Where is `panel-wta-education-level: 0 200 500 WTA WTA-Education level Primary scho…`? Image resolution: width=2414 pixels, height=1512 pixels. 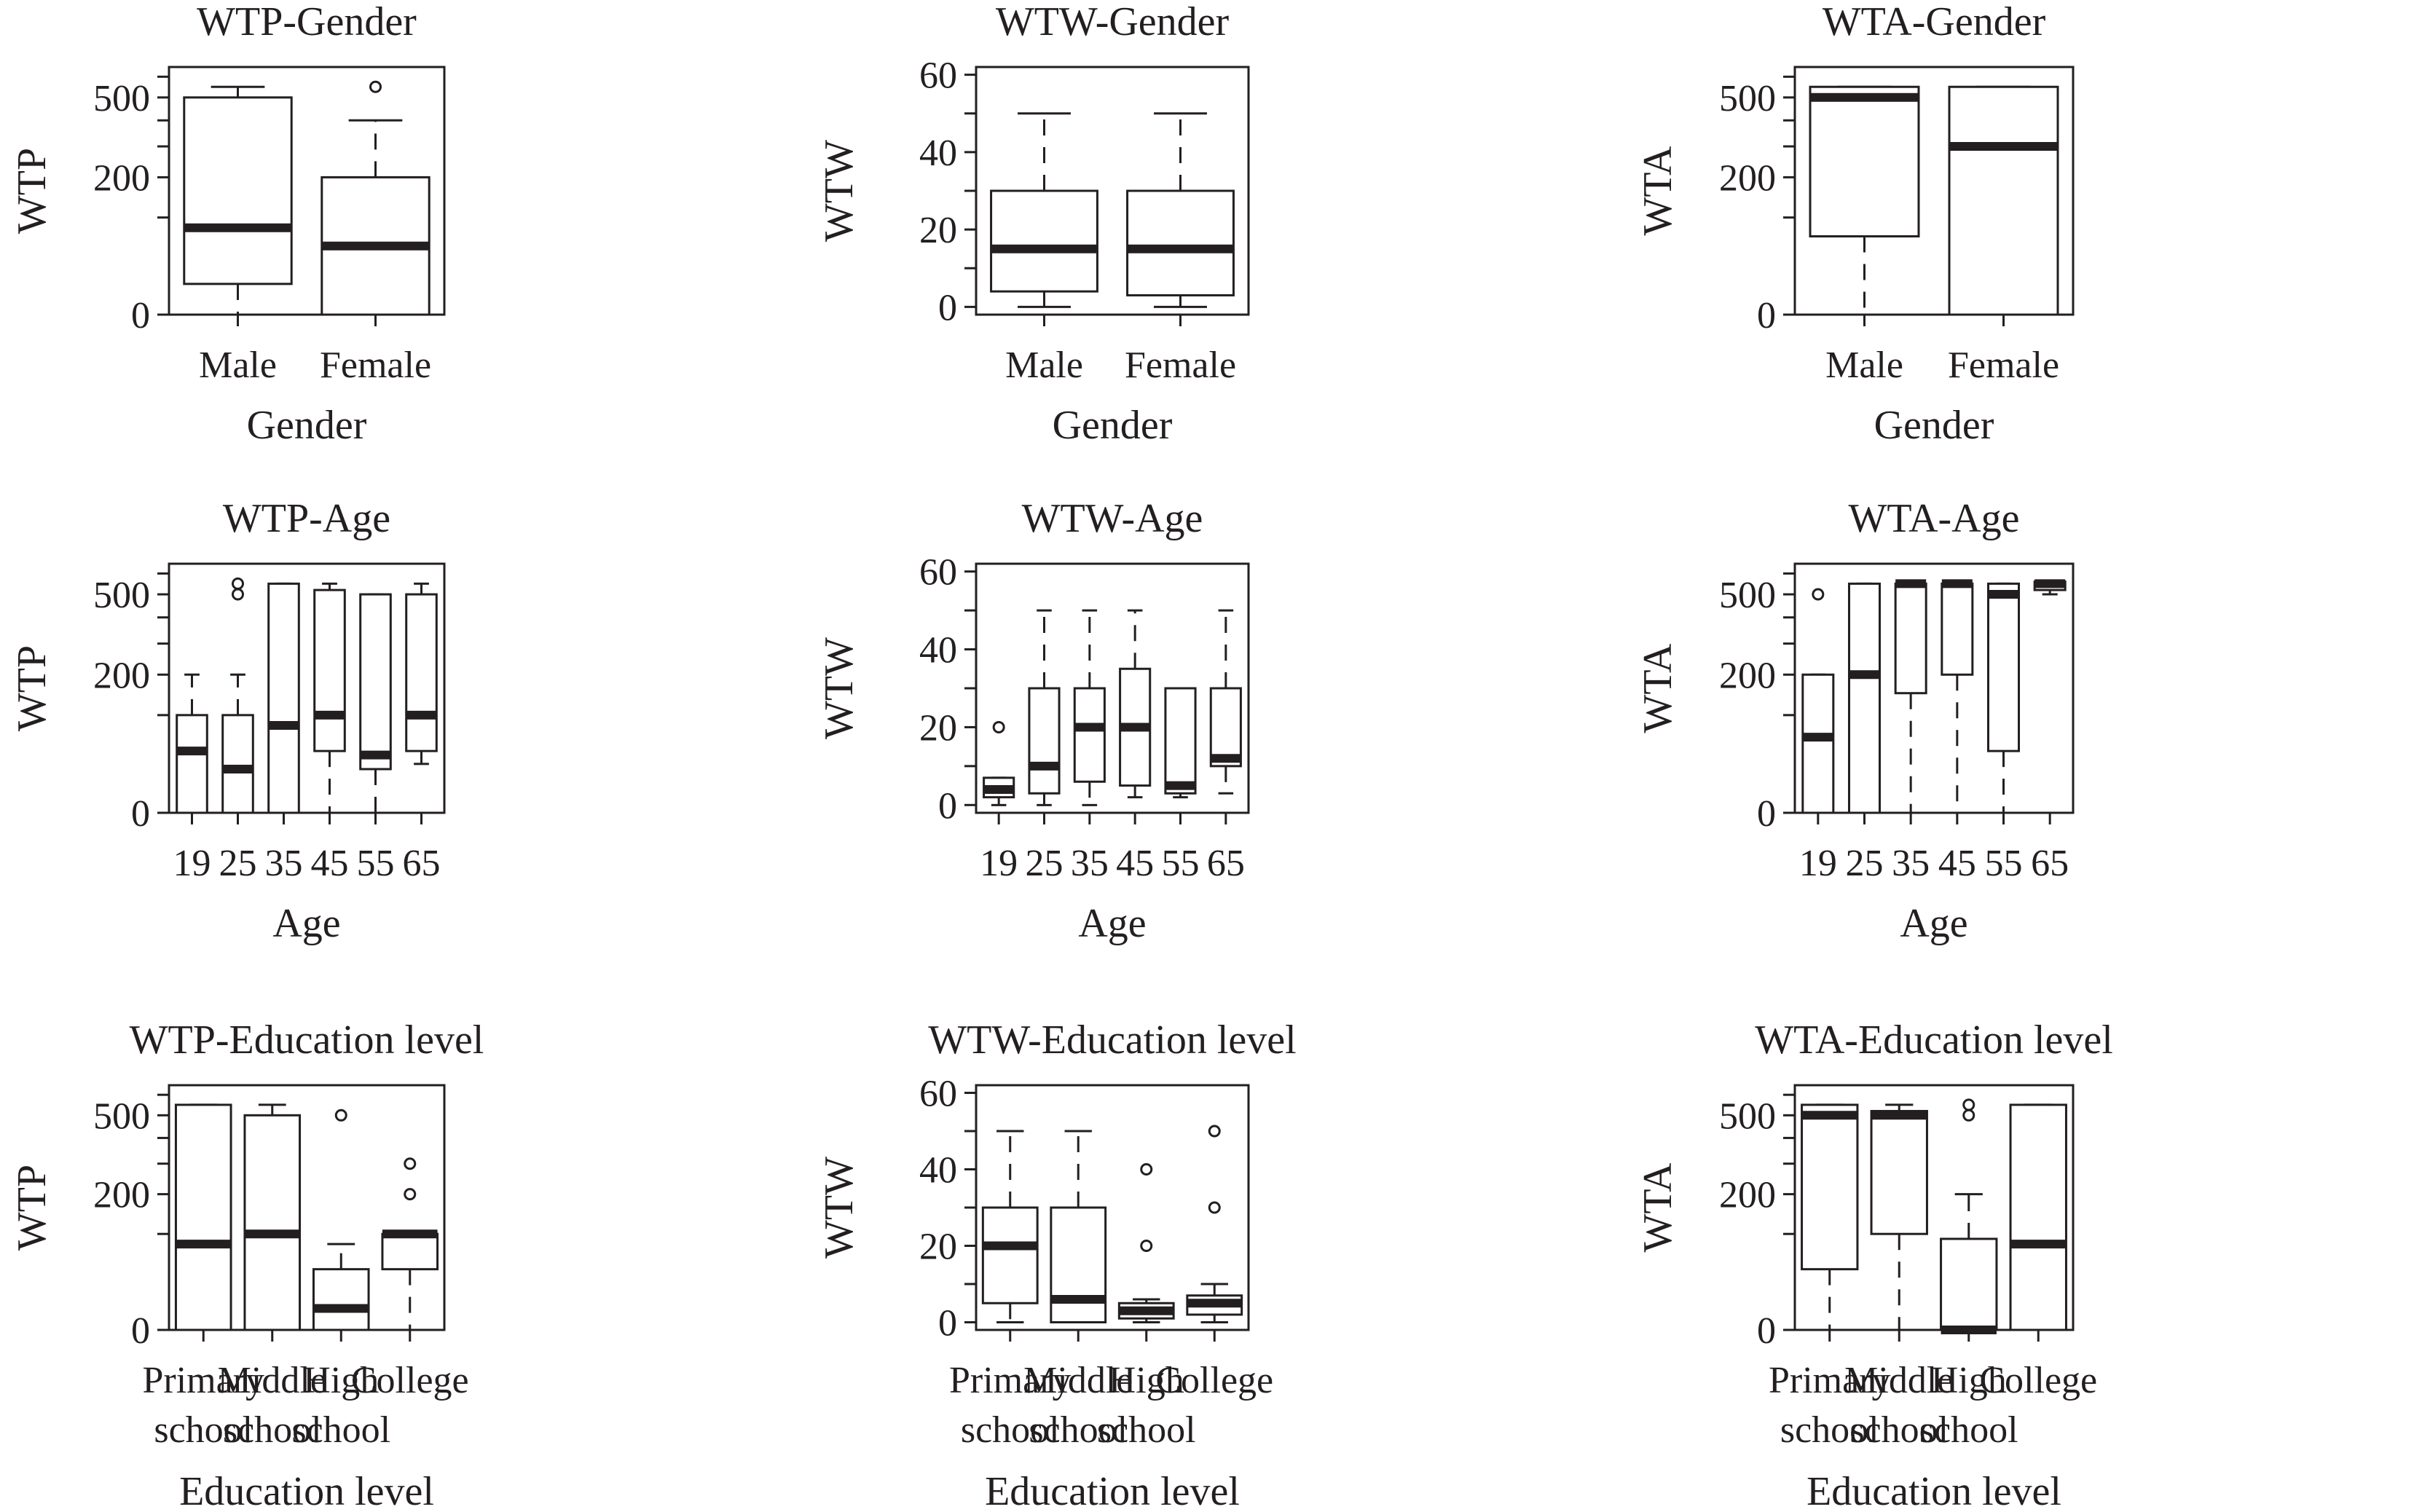 panel-wta-education-level: 0 200 500 WTA WTA-Education level Primary scho… is located at coordinates (1874, 1264).